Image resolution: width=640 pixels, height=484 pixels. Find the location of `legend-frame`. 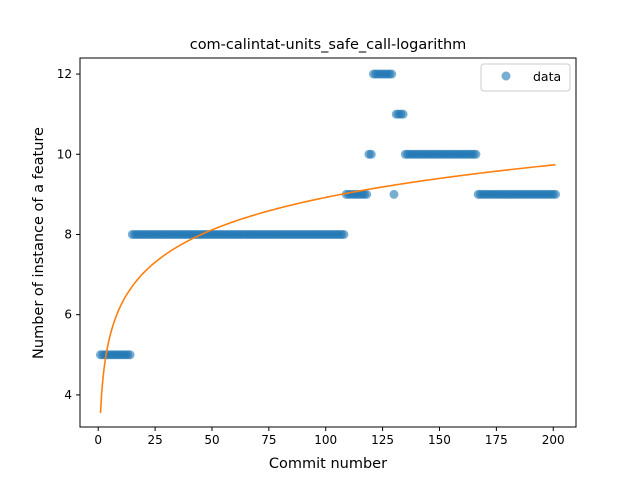

legend-frame is located at coordinates (525, 77).